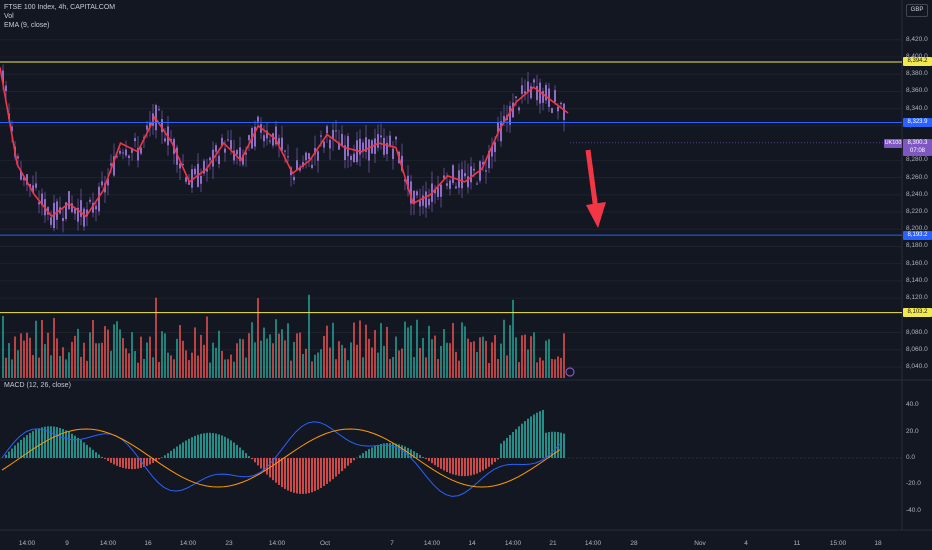  I want to click on price-tick: 8,120.0, so click(917, 298).